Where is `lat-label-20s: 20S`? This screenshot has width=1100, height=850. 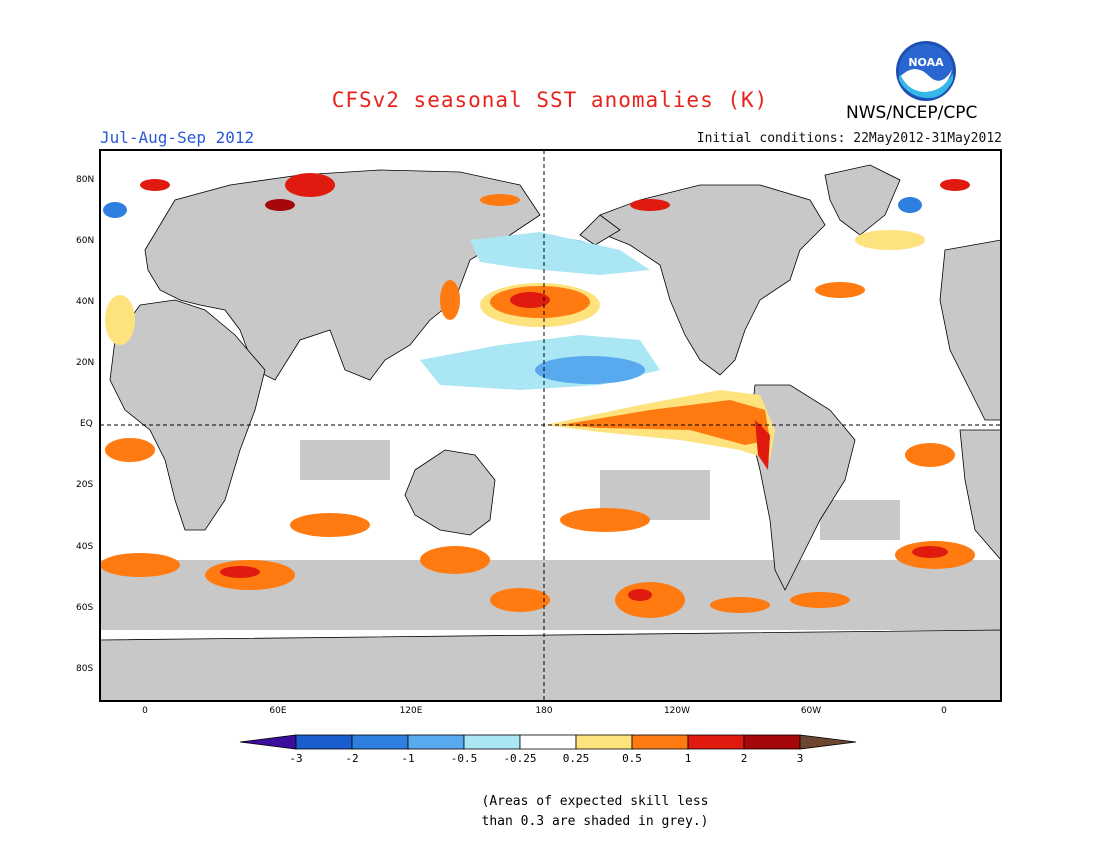
lat-label-20s: 20S is located at coordinates (85, 485).